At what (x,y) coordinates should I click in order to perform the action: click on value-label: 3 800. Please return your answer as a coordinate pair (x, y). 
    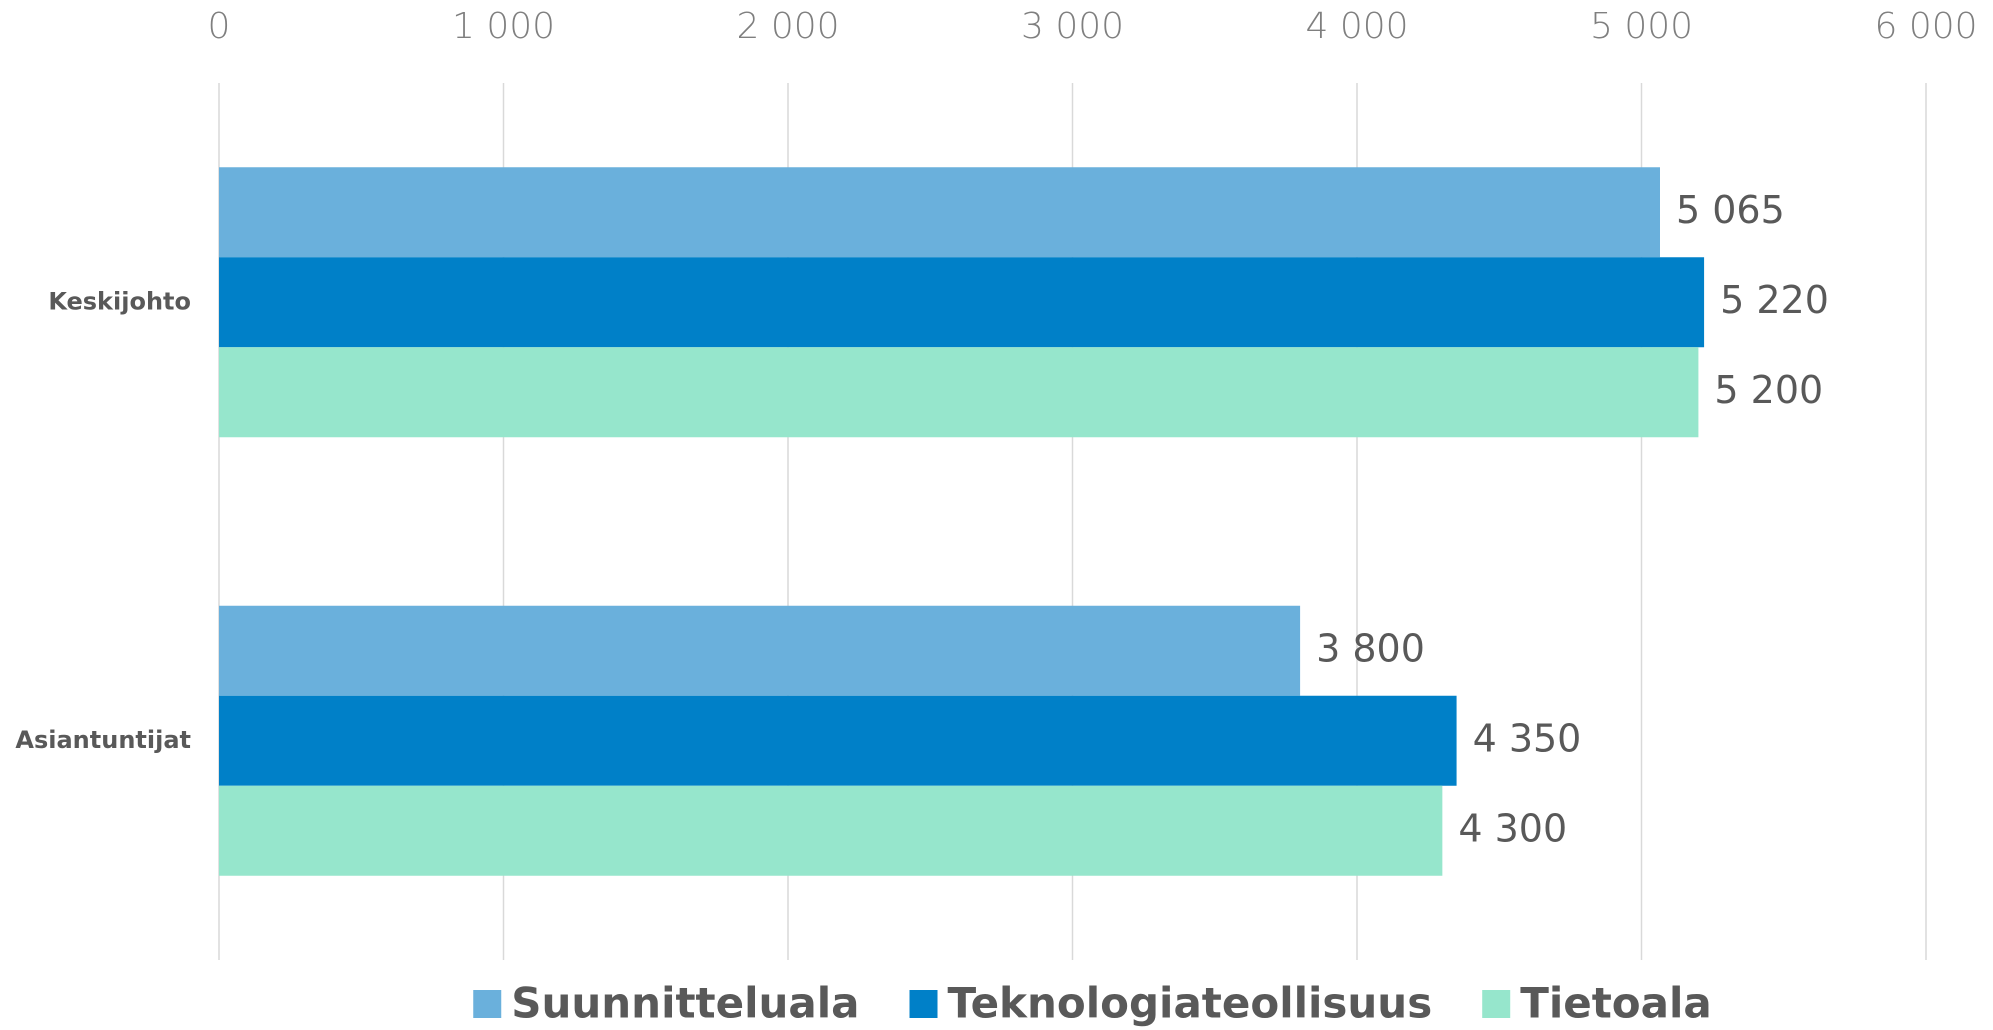
    Looking at the image, I should click on (1370, 648).